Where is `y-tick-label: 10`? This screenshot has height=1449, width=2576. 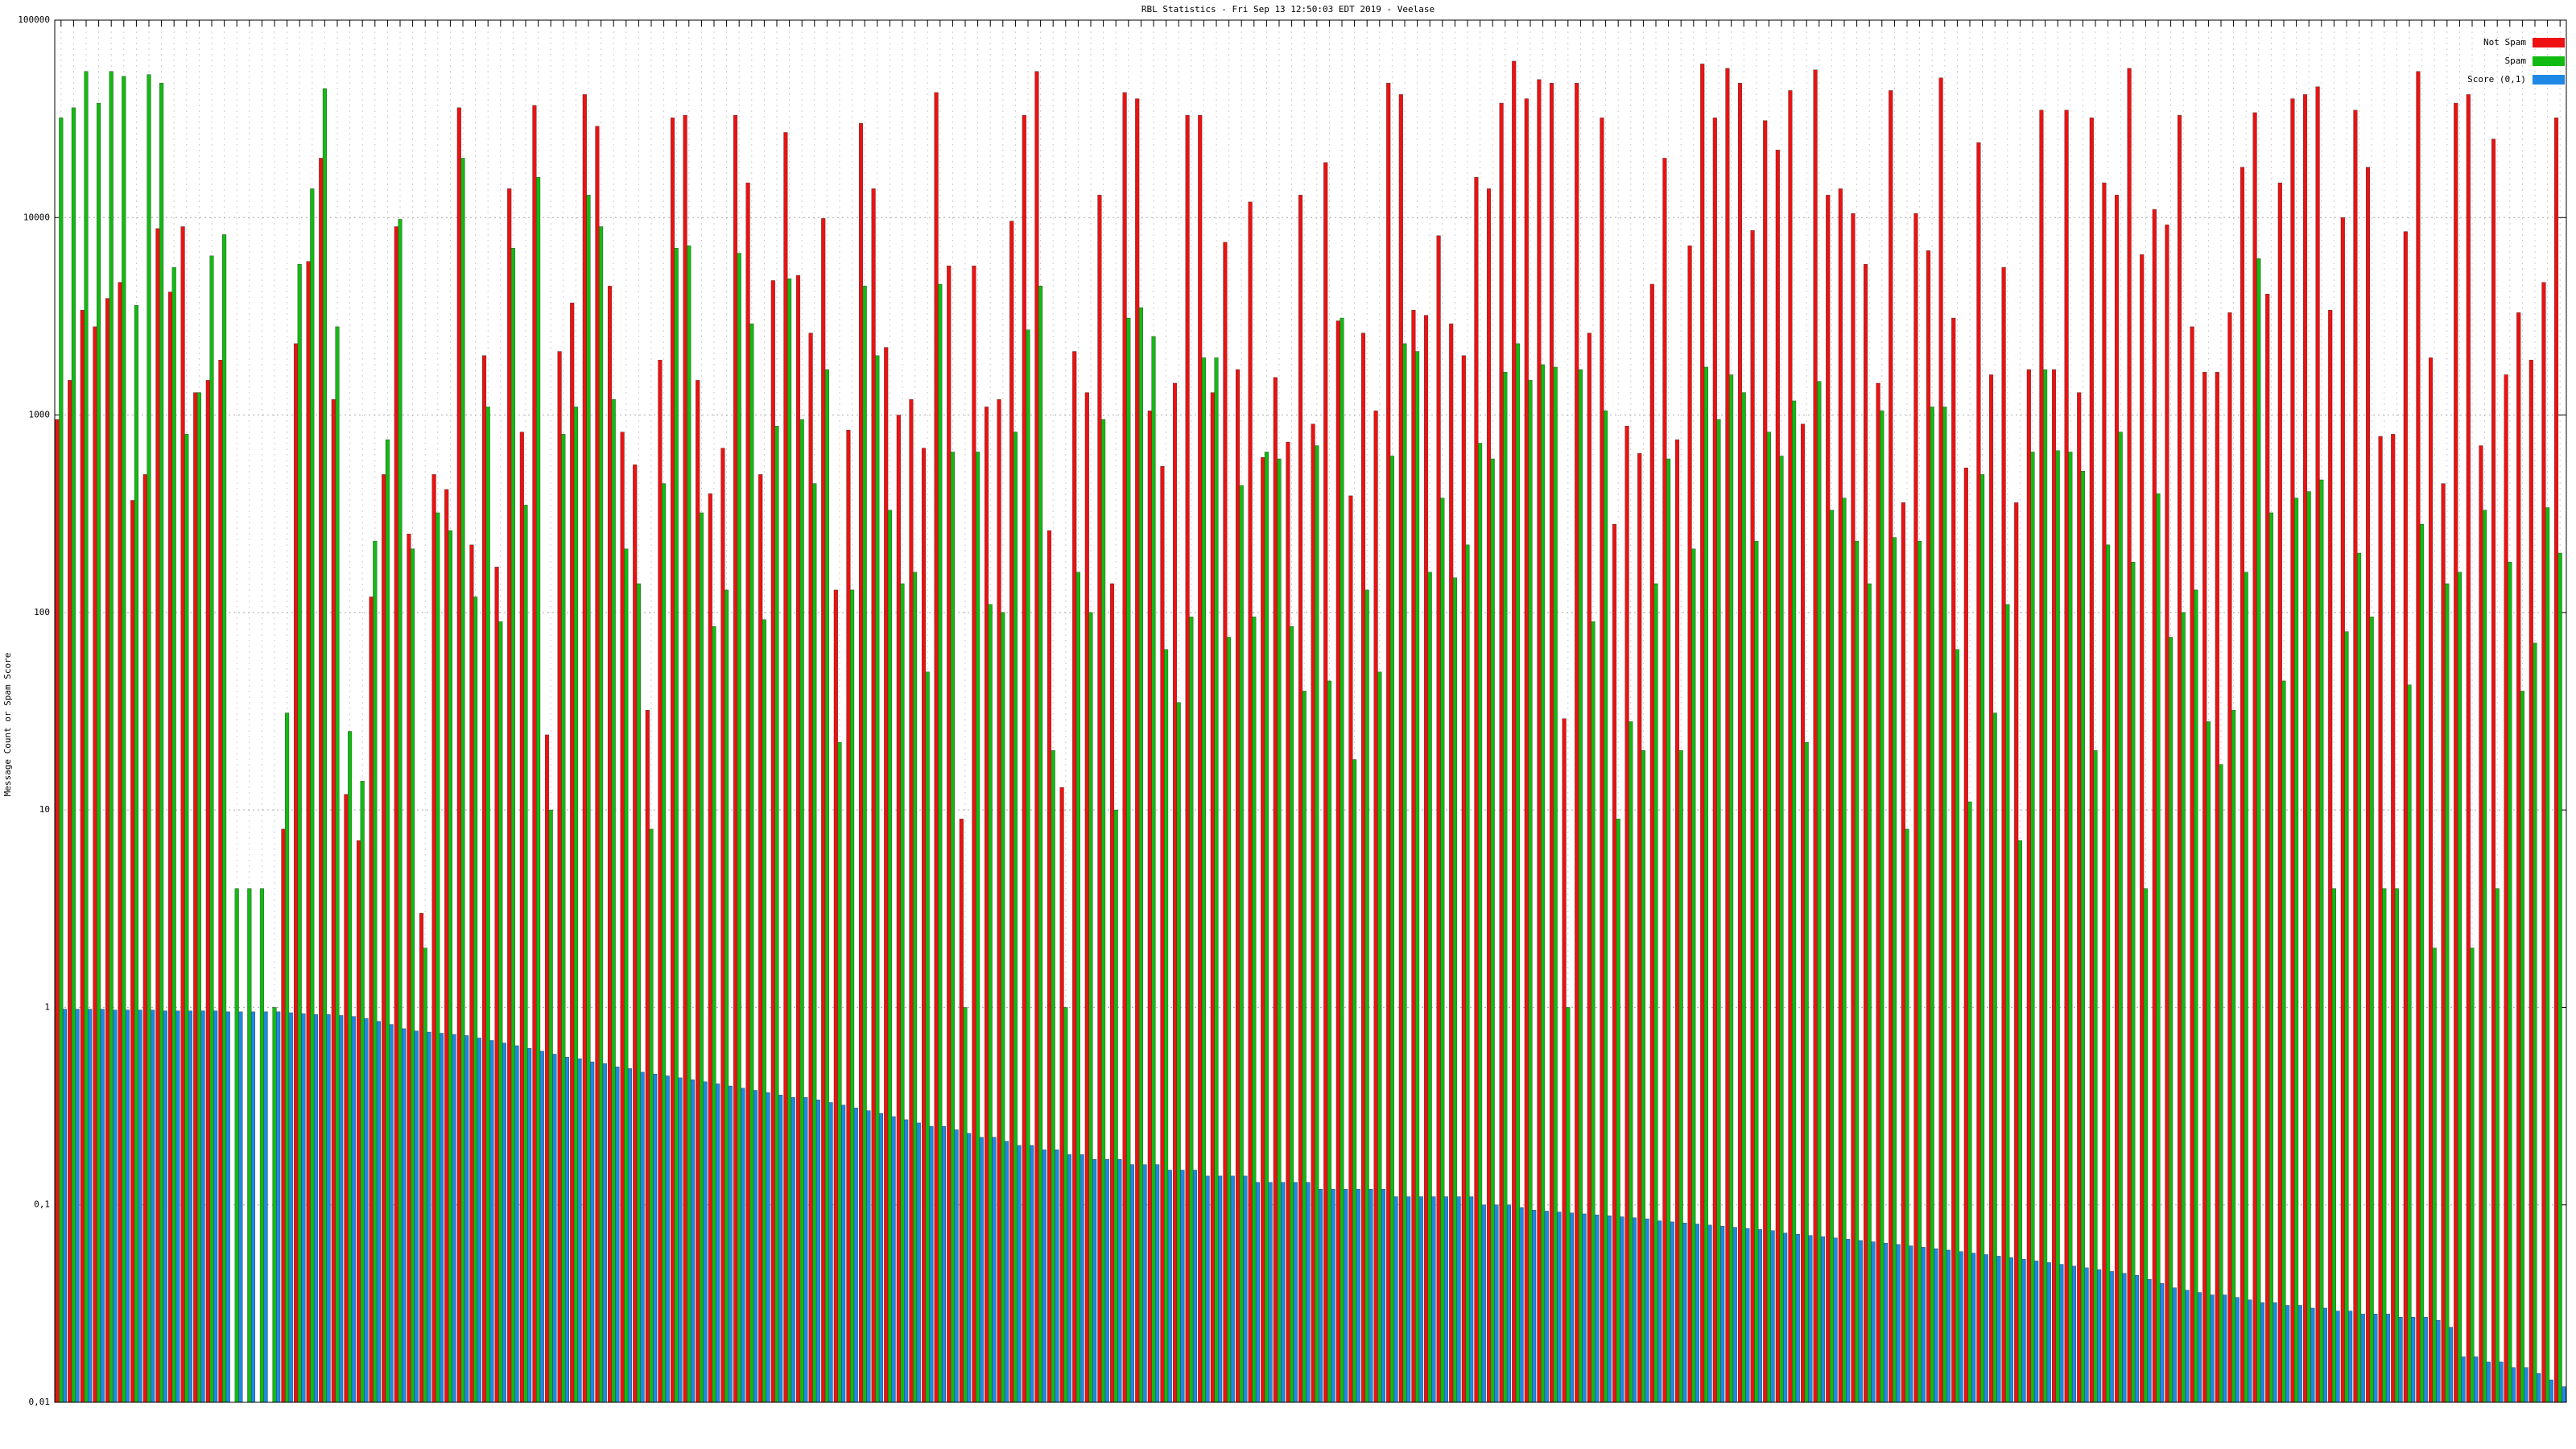 y-tick-label: 10 is located at coordinates (44, 809).